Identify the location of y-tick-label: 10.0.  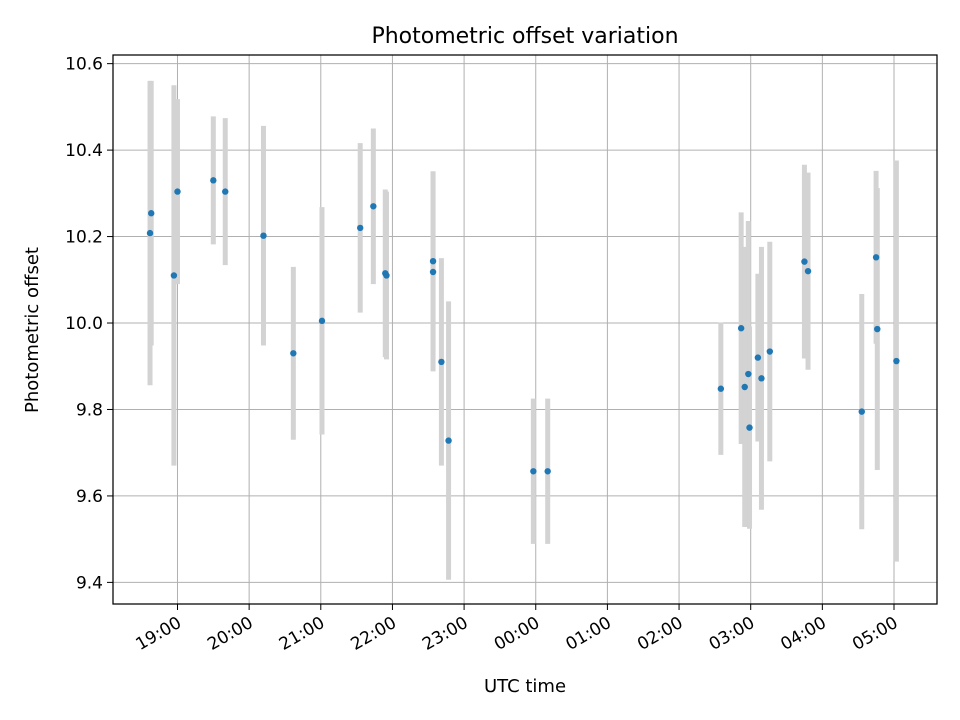
(84, 324).